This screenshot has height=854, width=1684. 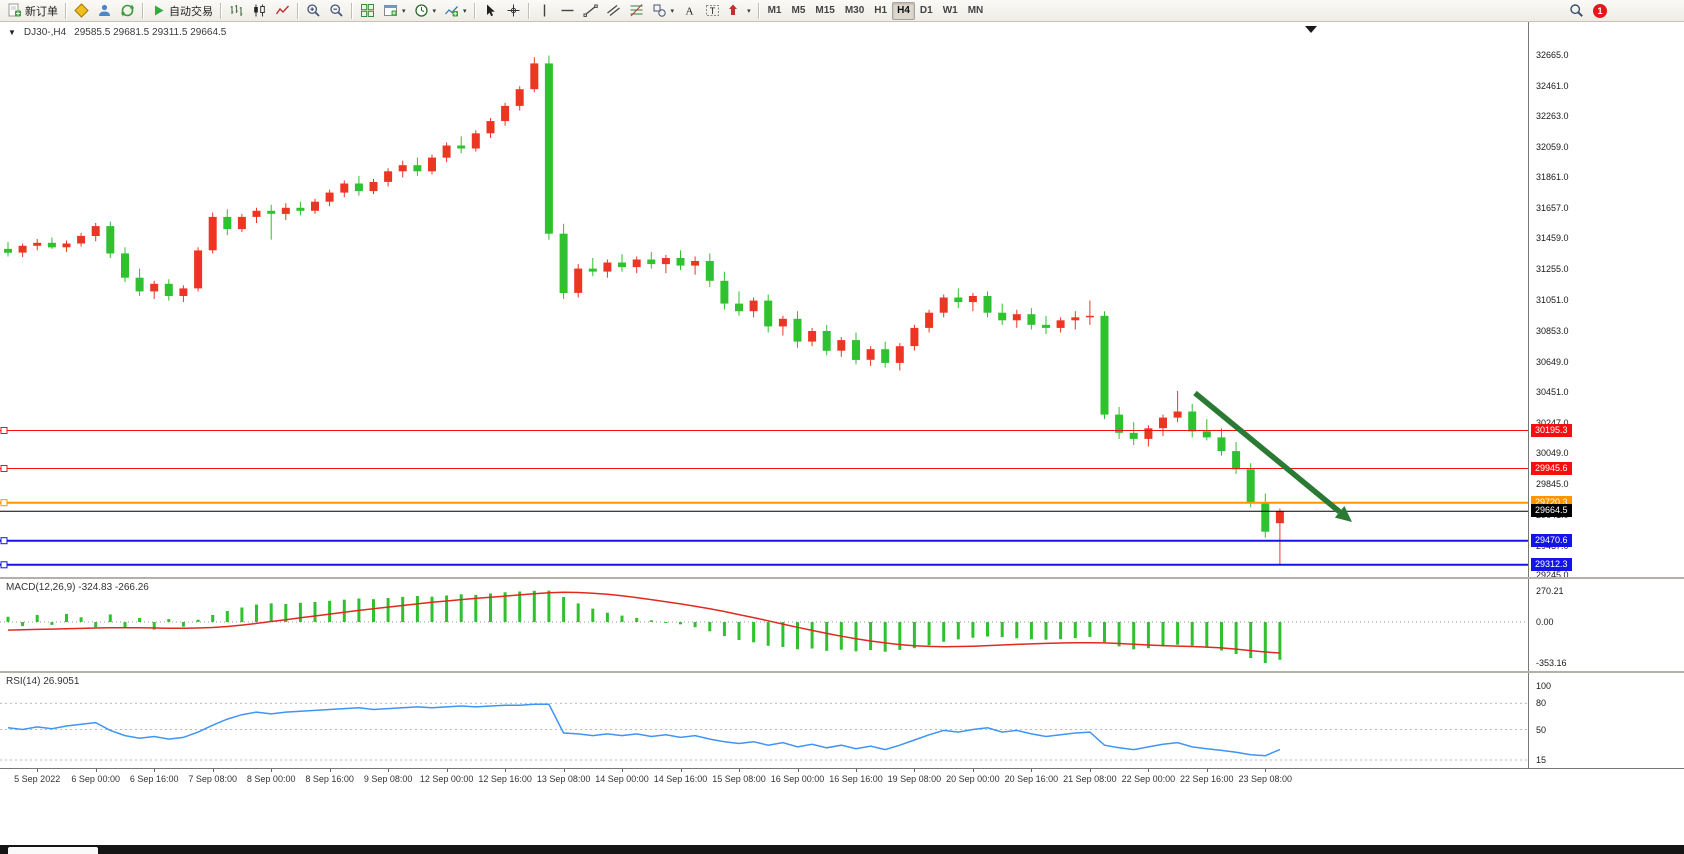 I want to click on cursor-tool-button, so click(x=490, y=11).